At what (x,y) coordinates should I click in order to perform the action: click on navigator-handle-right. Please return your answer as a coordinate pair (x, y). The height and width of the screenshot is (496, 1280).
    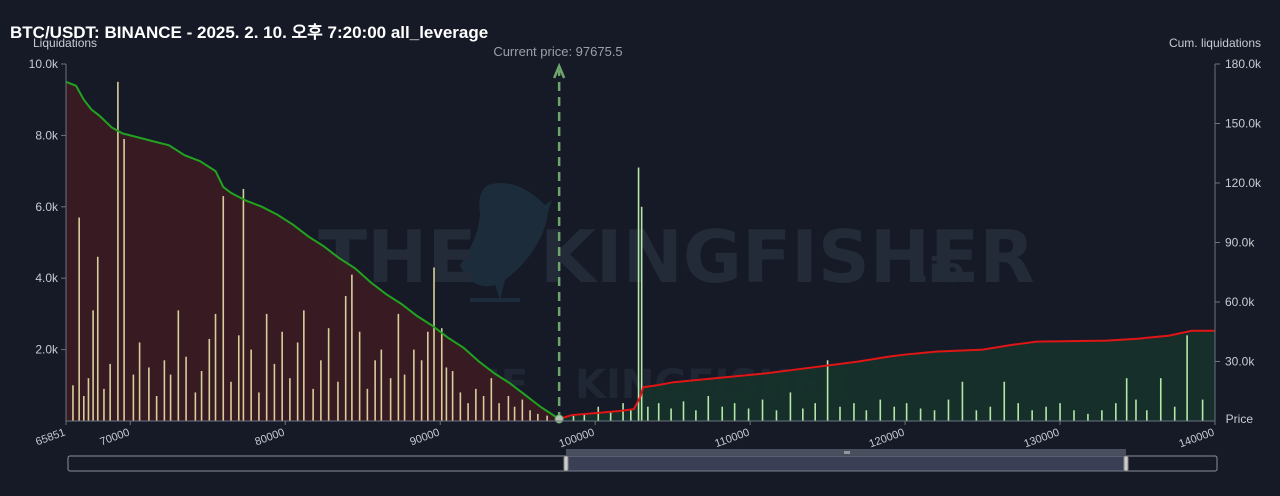
    Looking at the image, I should click on (1126, 463).